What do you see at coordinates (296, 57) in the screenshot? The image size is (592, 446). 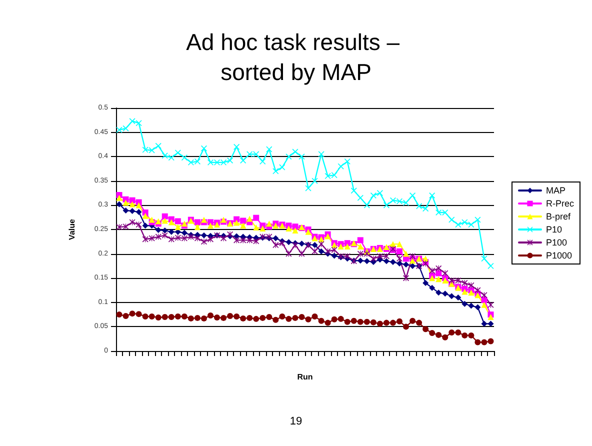 I see `chart-title: Ad hoc task results – sorted by MAP` at bounding box center [296, 57].